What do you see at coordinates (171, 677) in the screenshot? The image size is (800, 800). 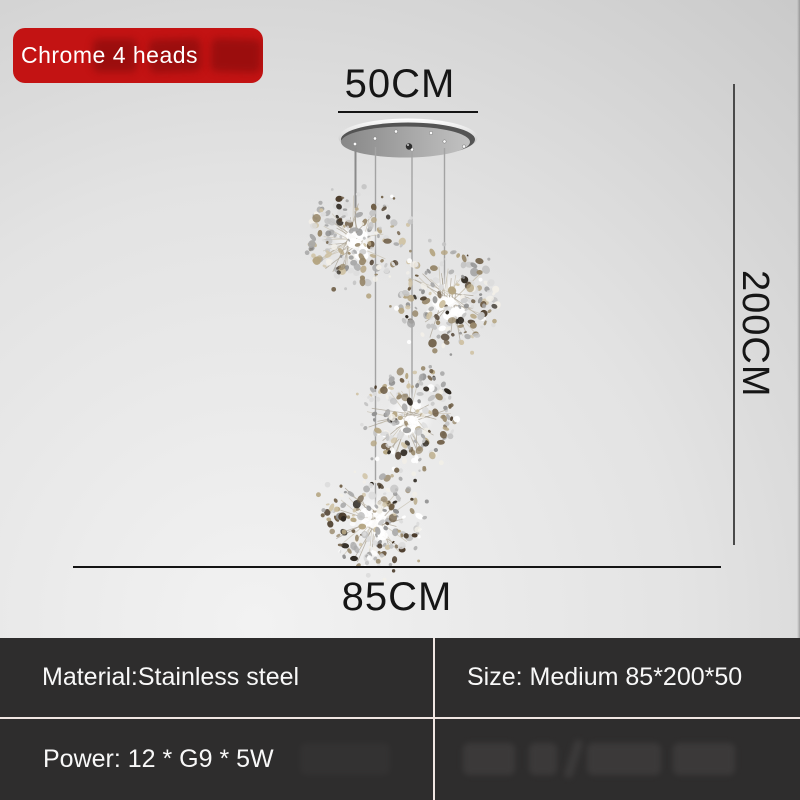 I see `spec-material: Material:Stainless steel` at bounding box center [171, 677].